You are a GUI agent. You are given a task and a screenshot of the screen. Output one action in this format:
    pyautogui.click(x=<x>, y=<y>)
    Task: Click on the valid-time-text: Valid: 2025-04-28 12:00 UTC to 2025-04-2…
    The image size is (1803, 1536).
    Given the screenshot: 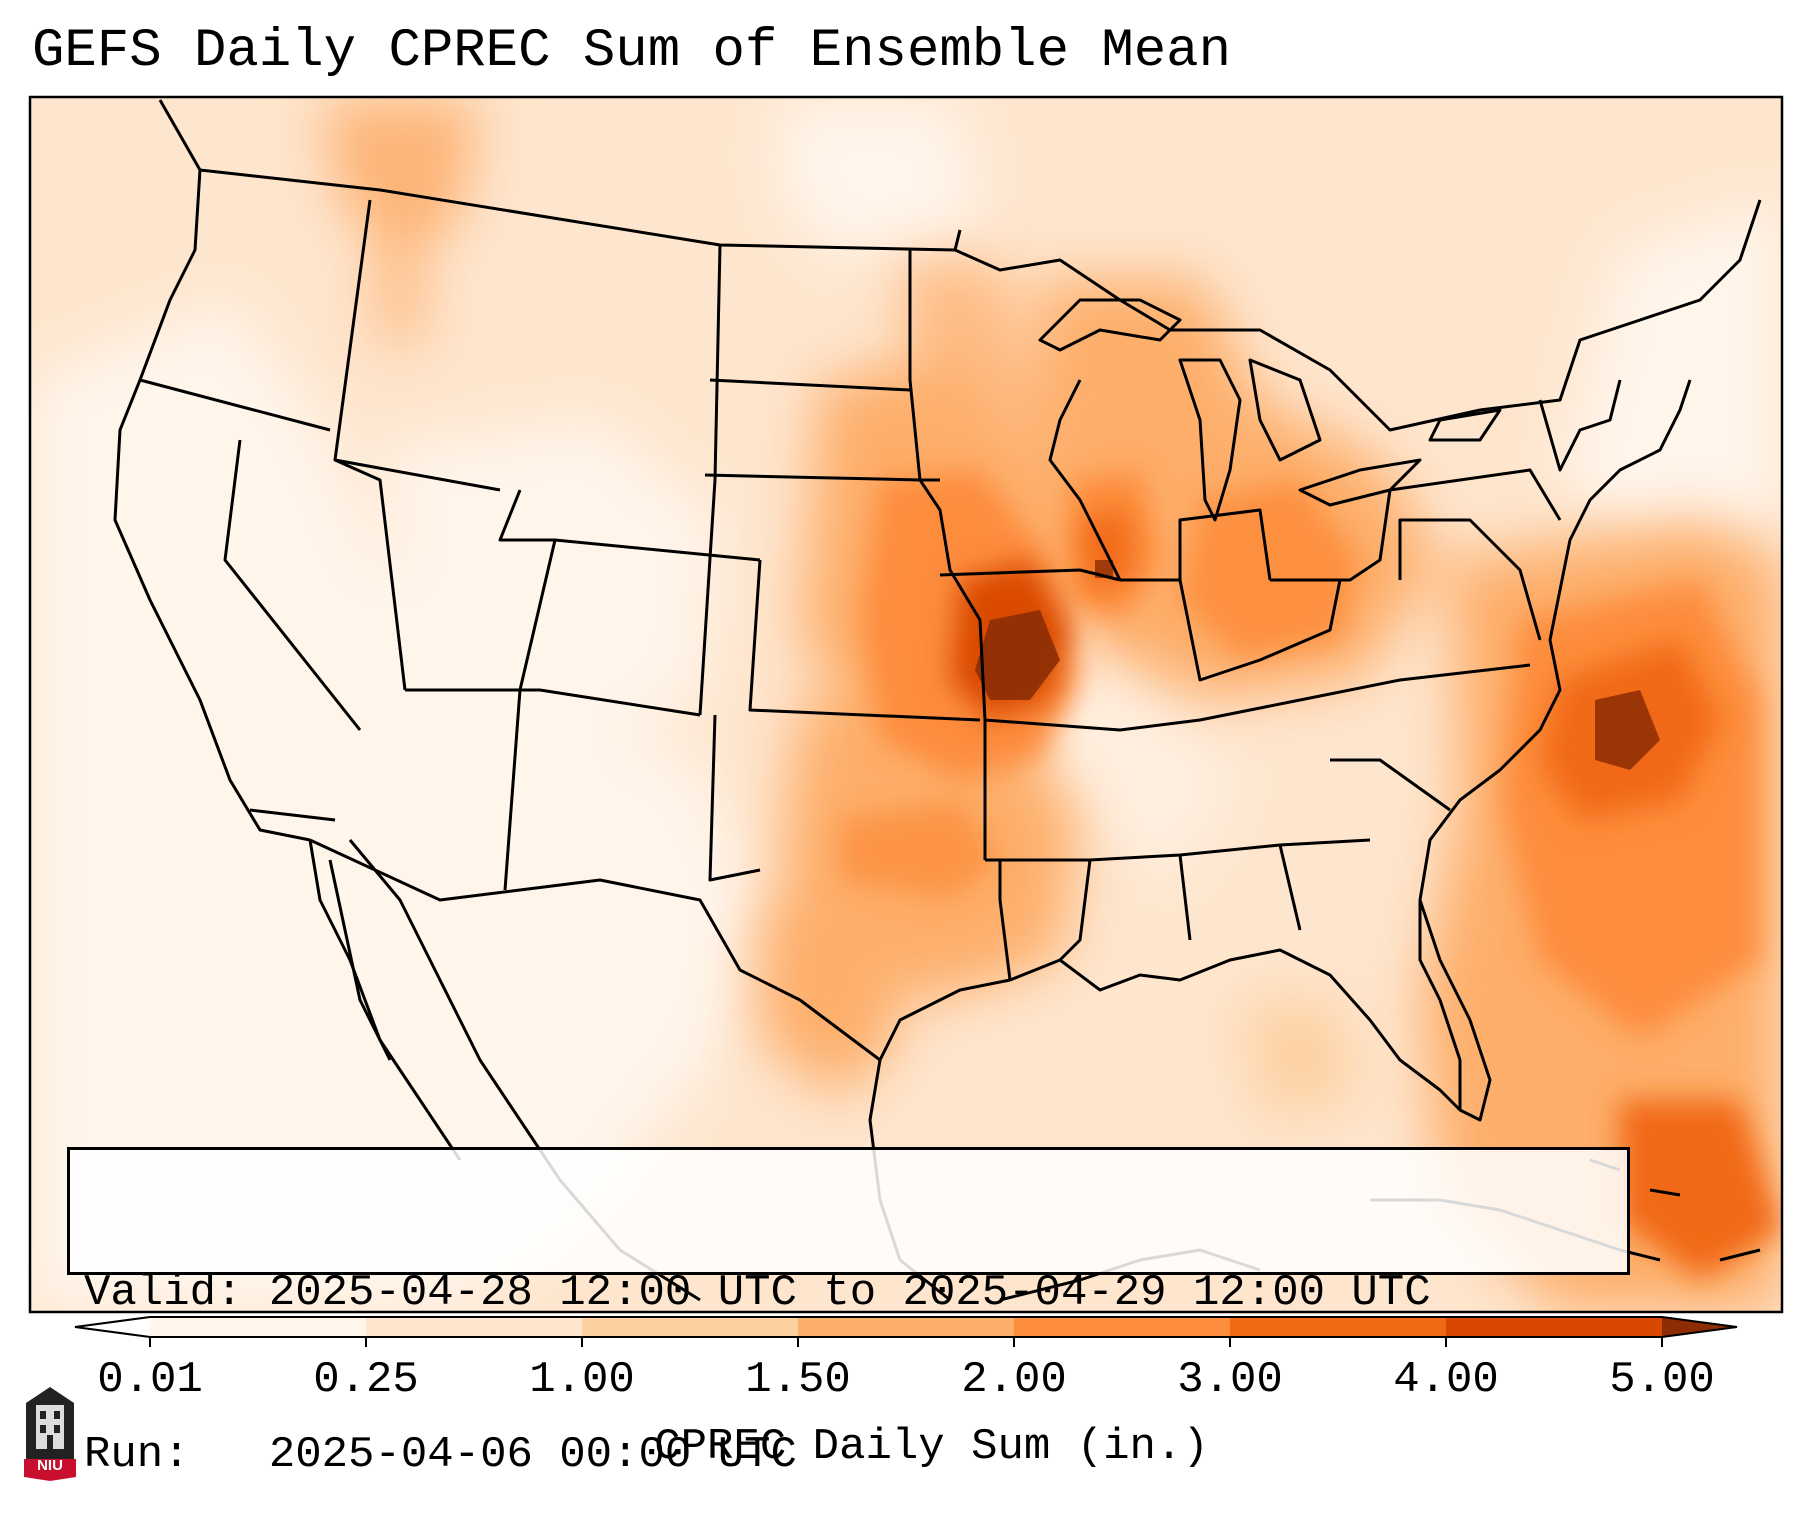 What is the action you would take?
    pyautogui.click(x=757, y=1293)
    